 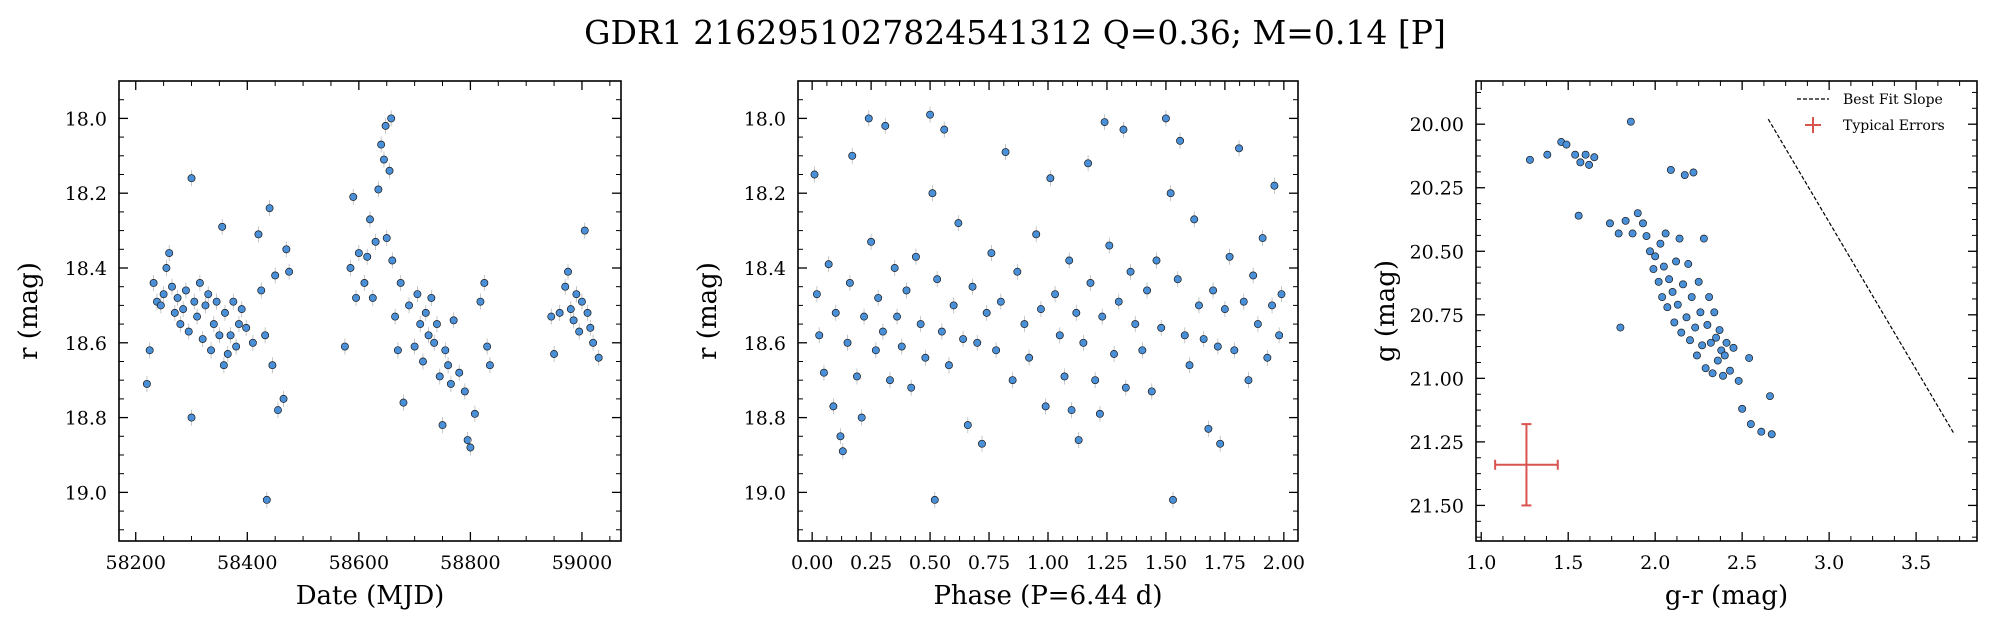 I want to click on y-axis-label: r (mag), so click(x=708, y=311).